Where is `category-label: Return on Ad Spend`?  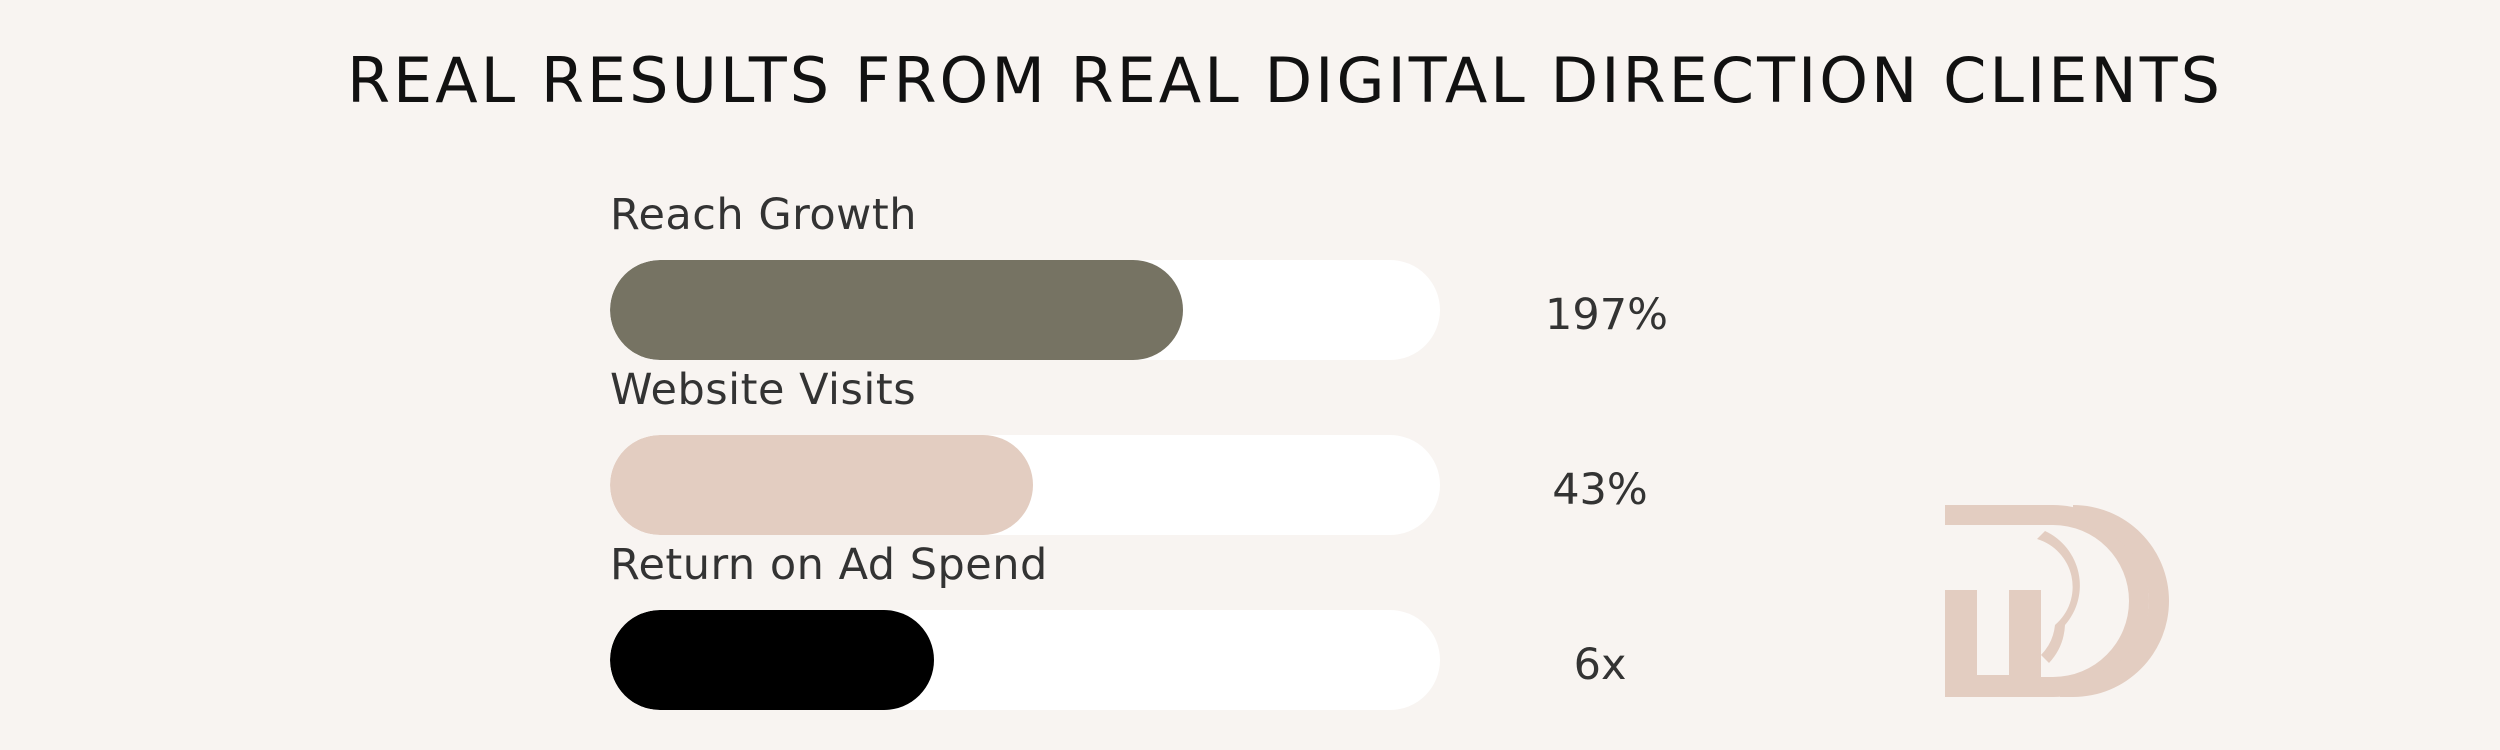
category-label: Return on Ad Spend is located at coordinates (829, 565).